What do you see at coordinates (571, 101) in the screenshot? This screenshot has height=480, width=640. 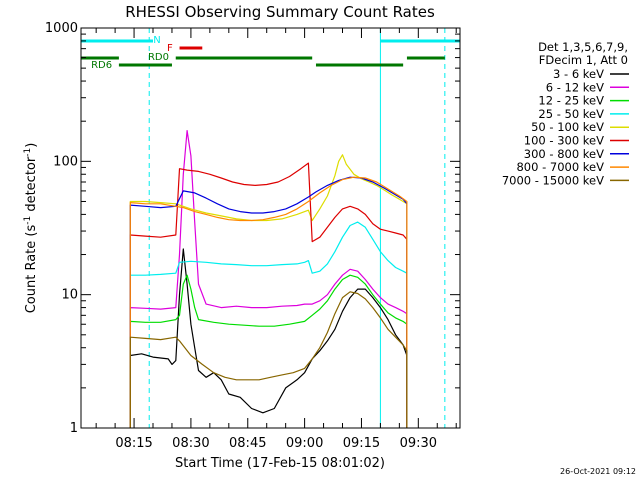 I see `legend-label: 12 - 25 keV` at bounding box center [571, 101].